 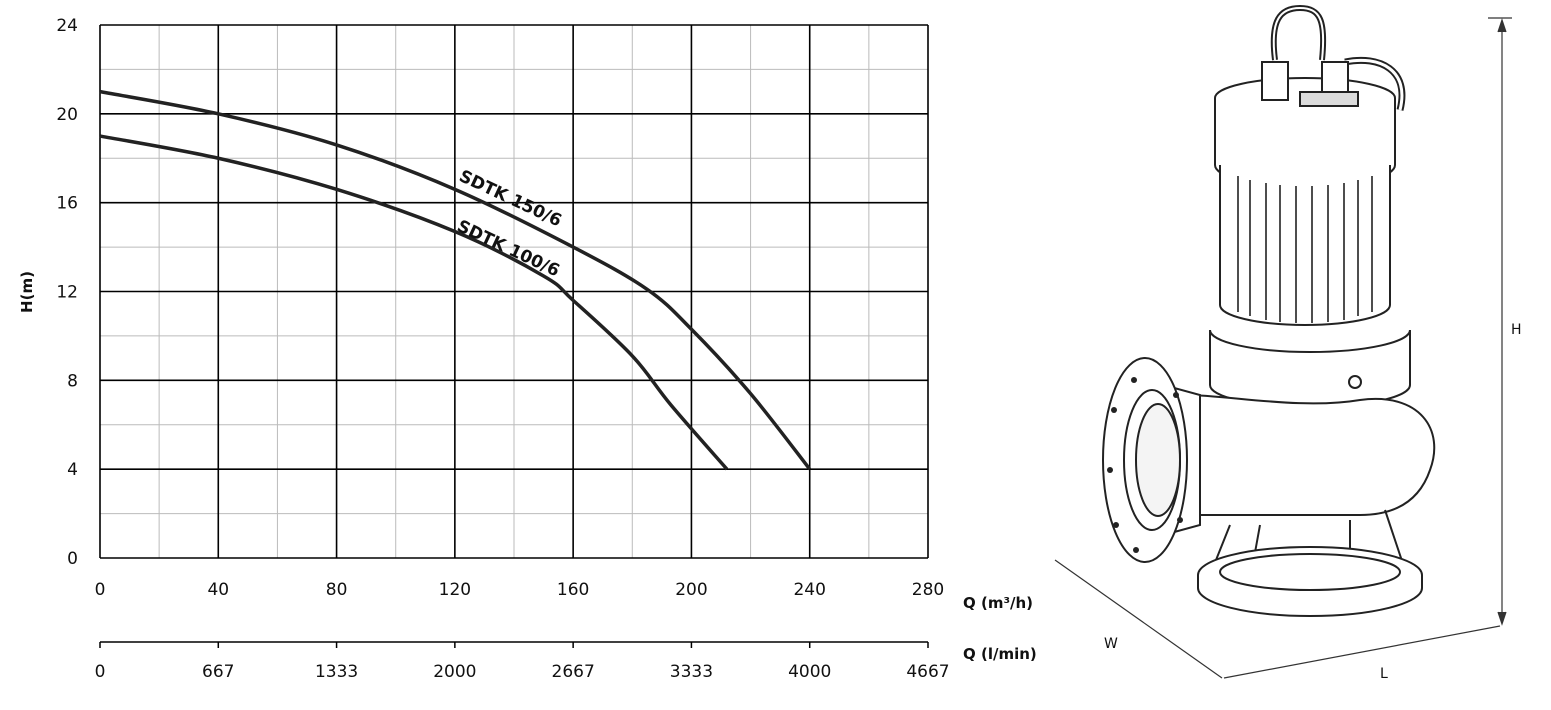 I want to click on height-dimension, so click(x=1500, y=321).